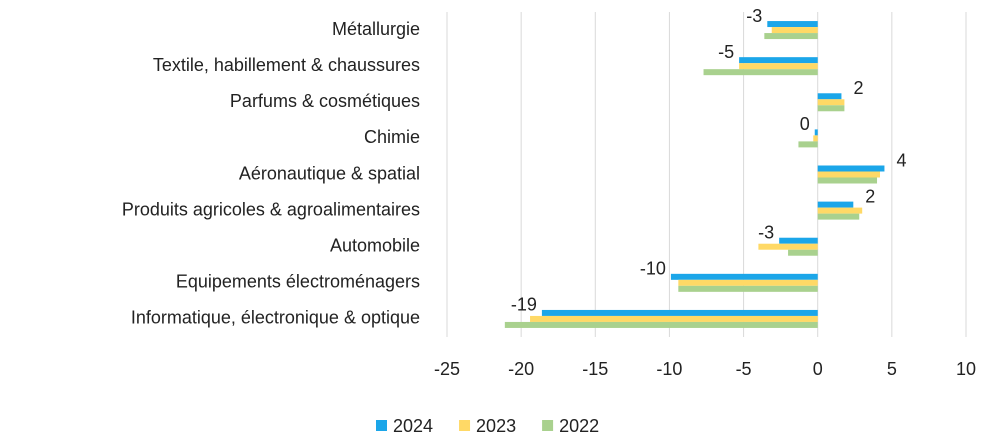 This screenshot has width=982, height=437. What do you see at coordinates (376, 29) in the screenshot?
I see `y-tick-label: Métallurgie` at bounding box center [376, 29].